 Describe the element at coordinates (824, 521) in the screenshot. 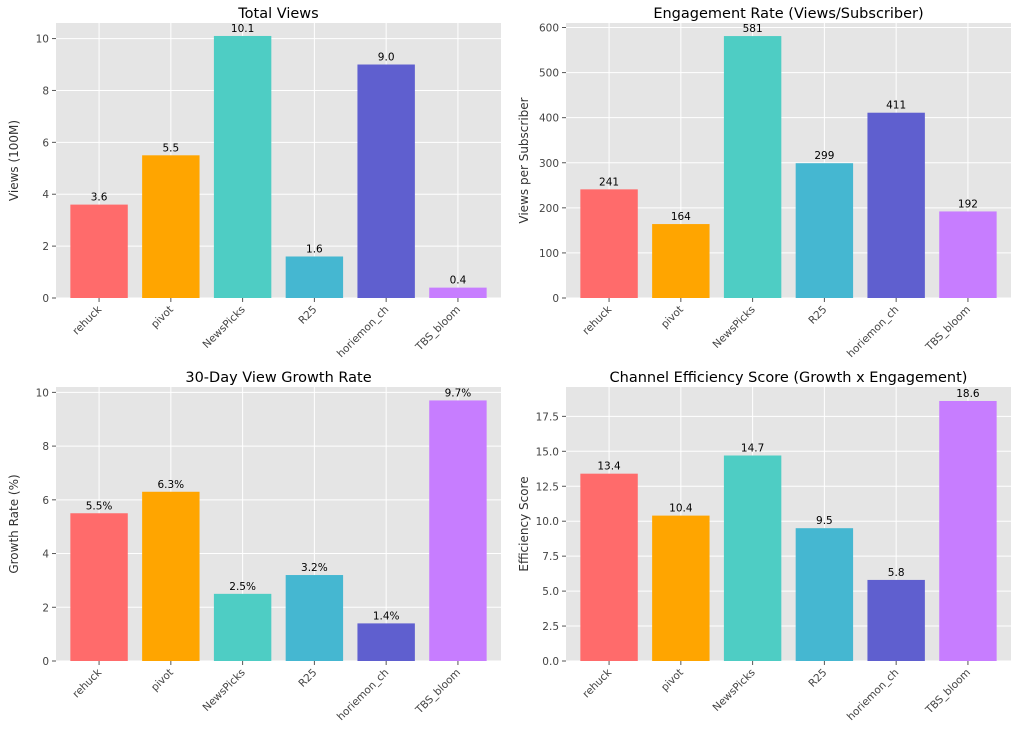

I see `bar-value-label: 9.5` at that location.